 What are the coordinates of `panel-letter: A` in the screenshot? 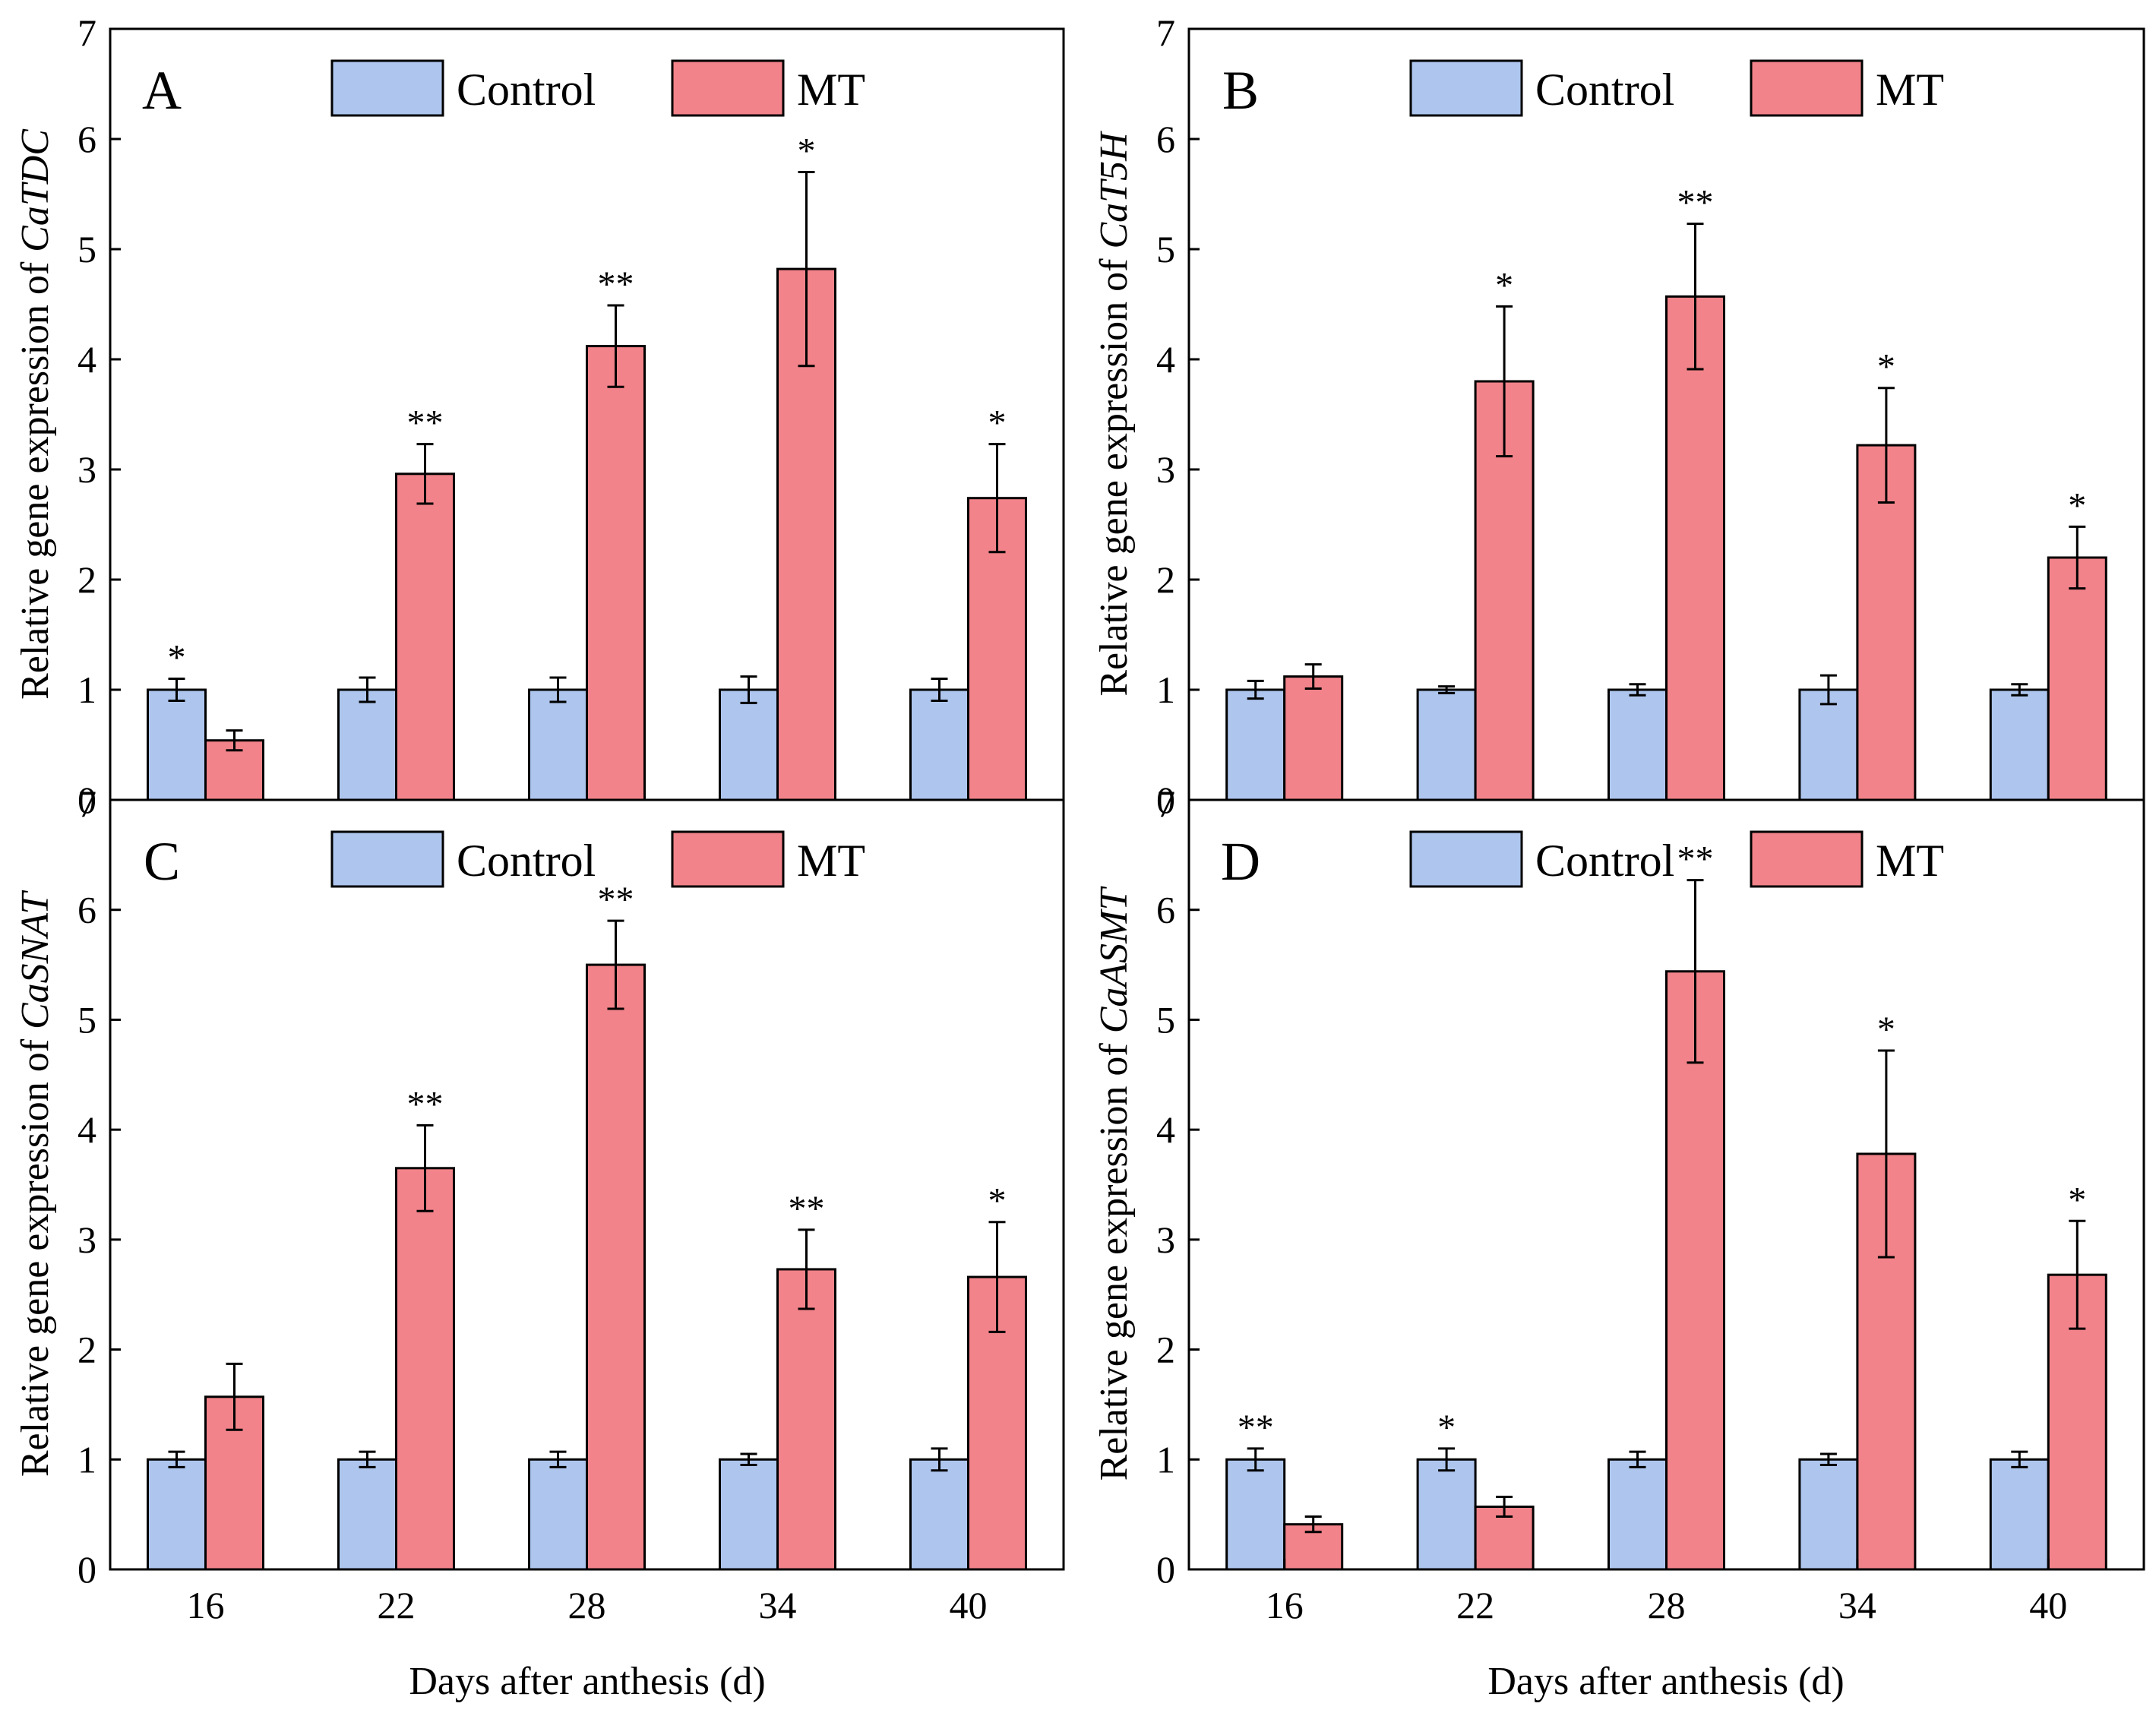 It's located at (162, 90).